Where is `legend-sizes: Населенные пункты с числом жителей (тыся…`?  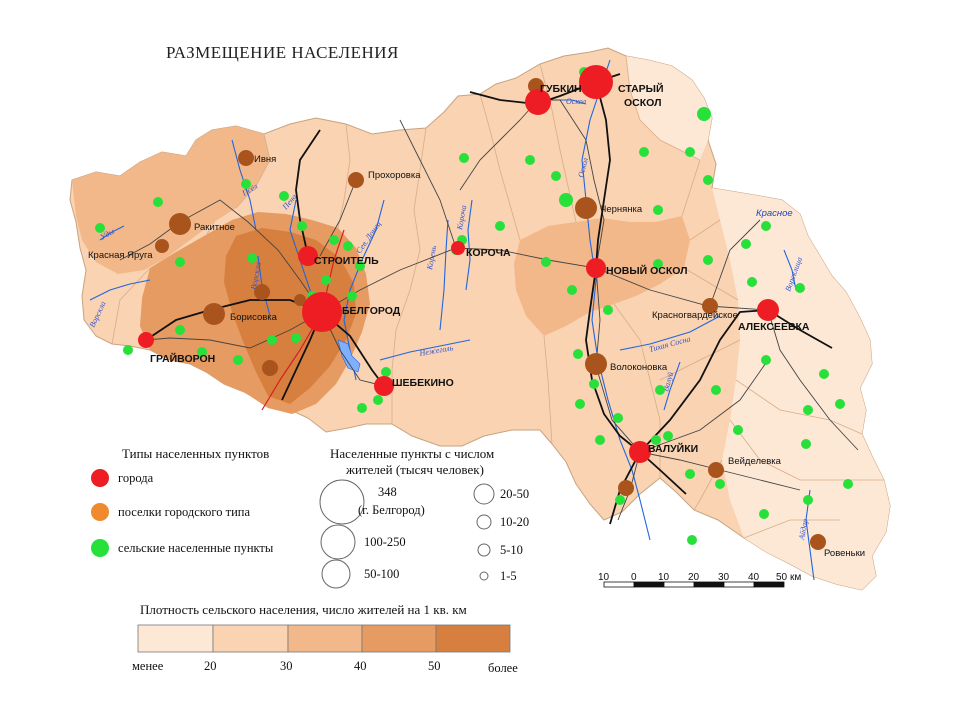 legend-sizes: Населенные пункты с числом жителей (тыся… is located at coordinates (424, 517).